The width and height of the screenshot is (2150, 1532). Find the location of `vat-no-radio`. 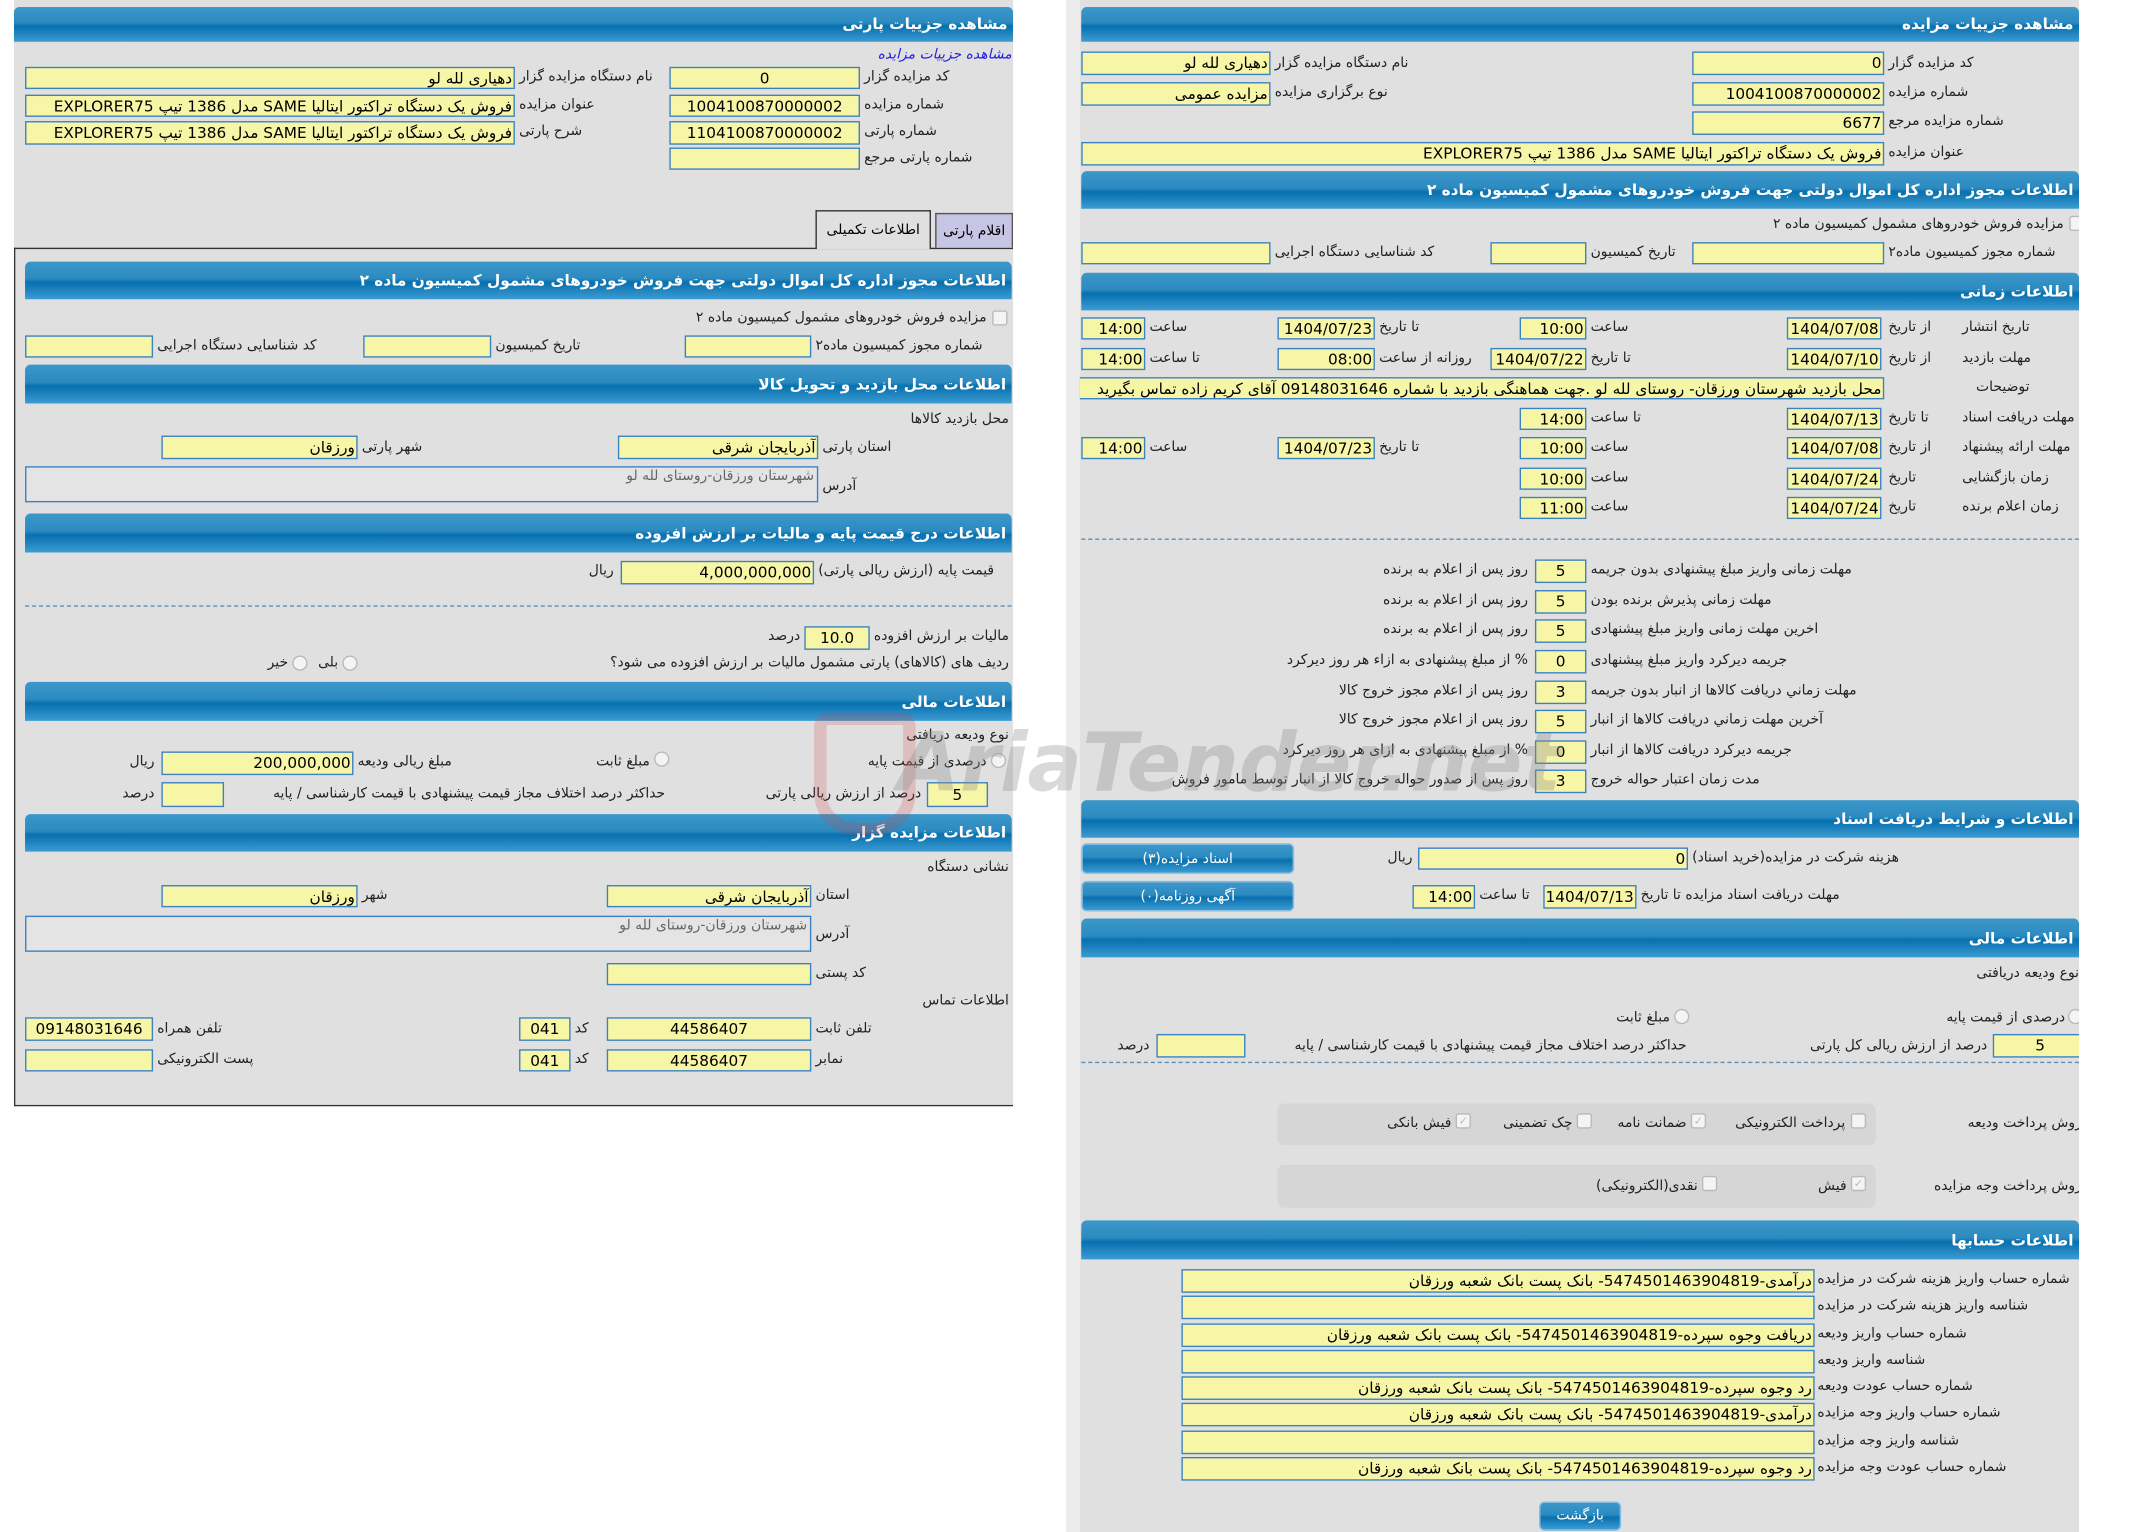

vat-no-radio is located at coordinates (300, 663).